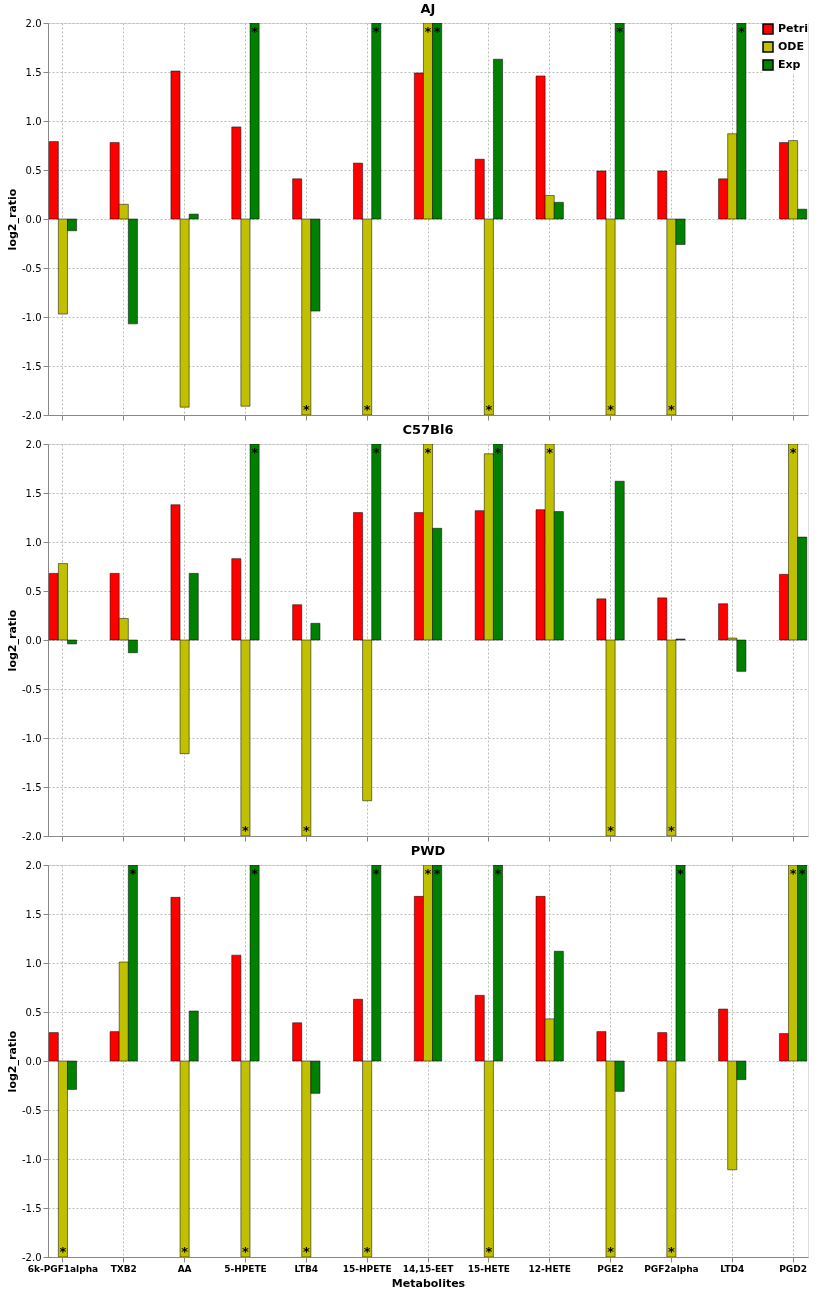  I want to click on x-tick-label: TXB2, so click(123, 1268).